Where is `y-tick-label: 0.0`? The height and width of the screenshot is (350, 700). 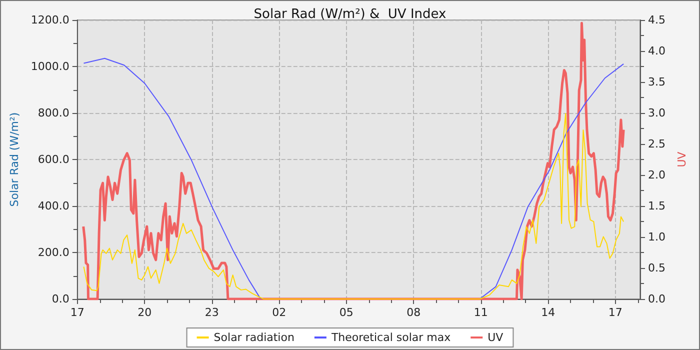
y-tick-label: 0.0 is located at coordinates (61, 299).